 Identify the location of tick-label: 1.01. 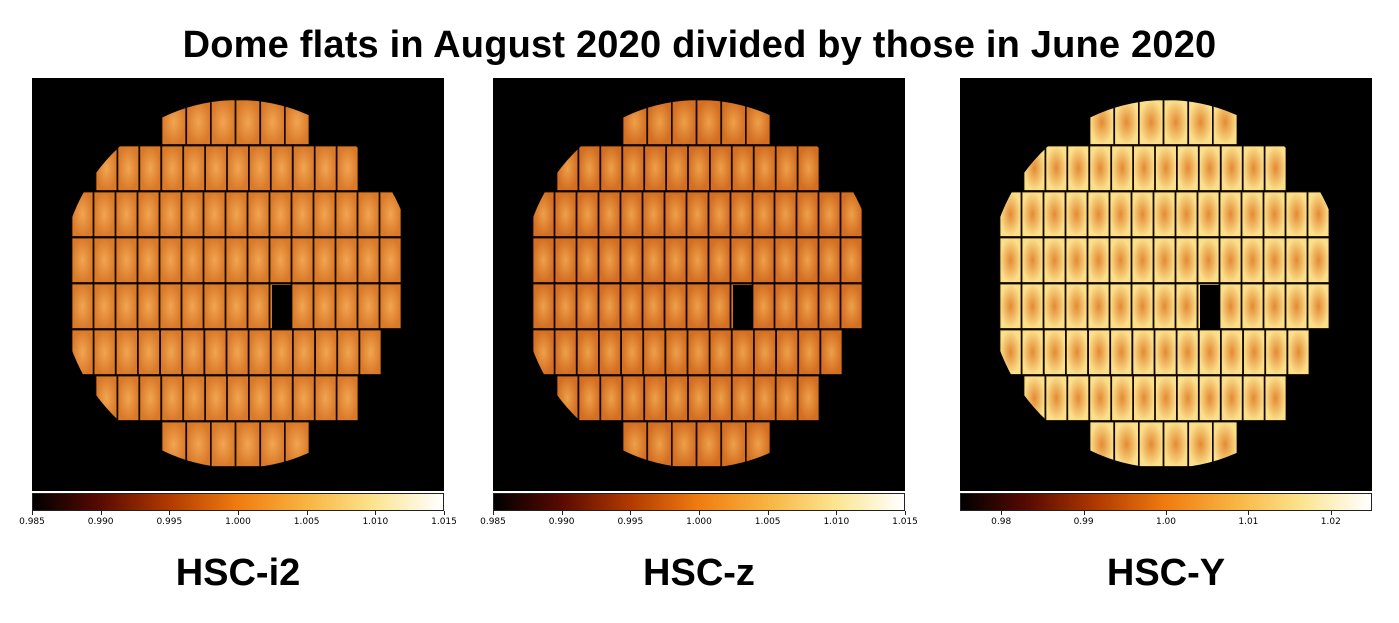
(1248, 522).